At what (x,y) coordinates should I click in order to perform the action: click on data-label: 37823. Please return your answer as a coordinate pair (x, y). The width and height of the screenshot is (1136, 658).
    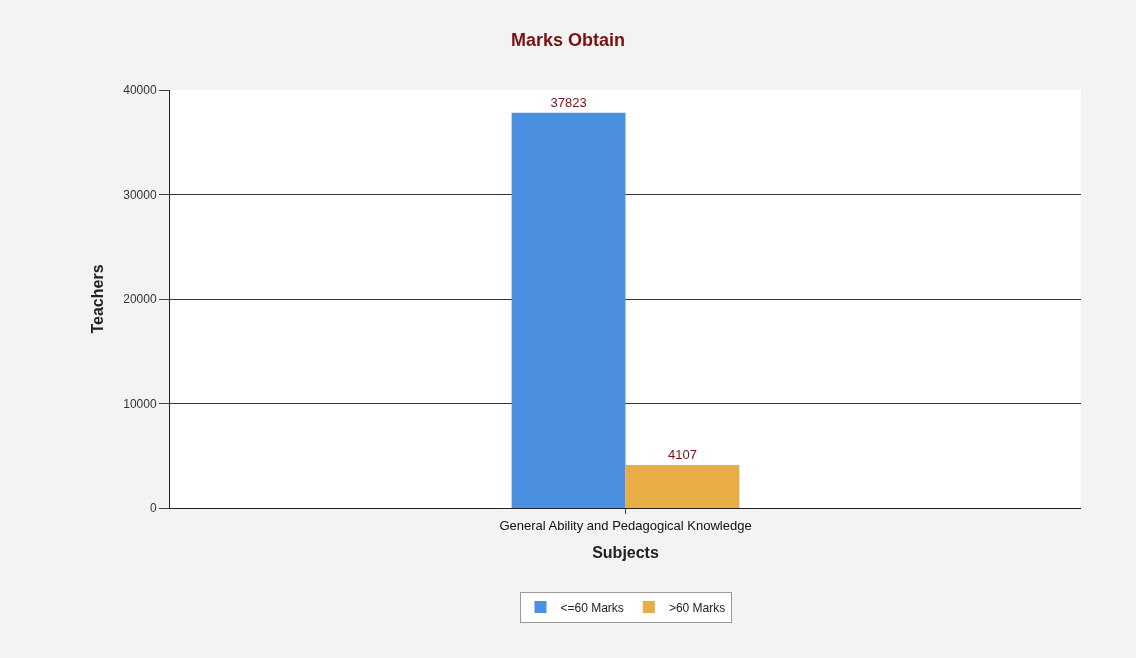
    Looking at the image, I should click on (568, 102).